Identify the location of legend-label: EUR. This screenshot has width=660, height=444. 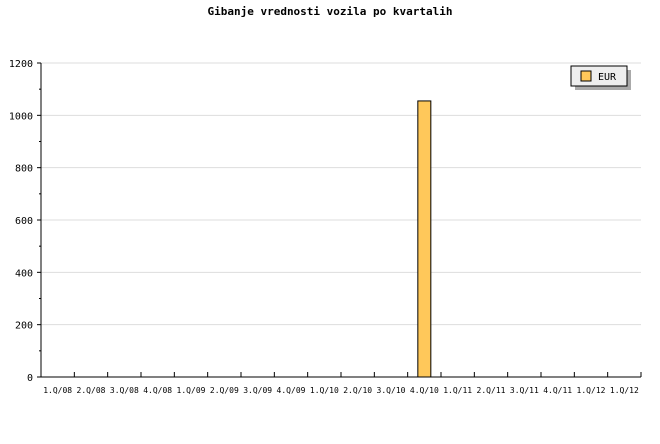
(607, 77).